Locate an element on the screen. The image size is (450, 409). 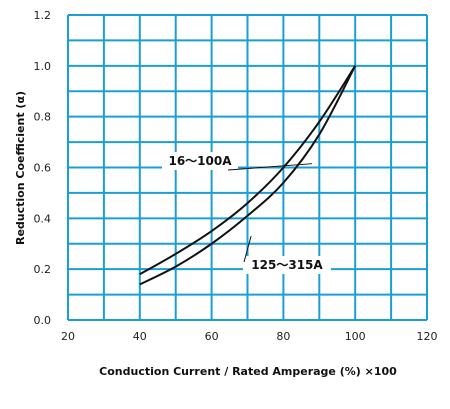
series-label-1: 16～100A is located at coordinates (200, 161).